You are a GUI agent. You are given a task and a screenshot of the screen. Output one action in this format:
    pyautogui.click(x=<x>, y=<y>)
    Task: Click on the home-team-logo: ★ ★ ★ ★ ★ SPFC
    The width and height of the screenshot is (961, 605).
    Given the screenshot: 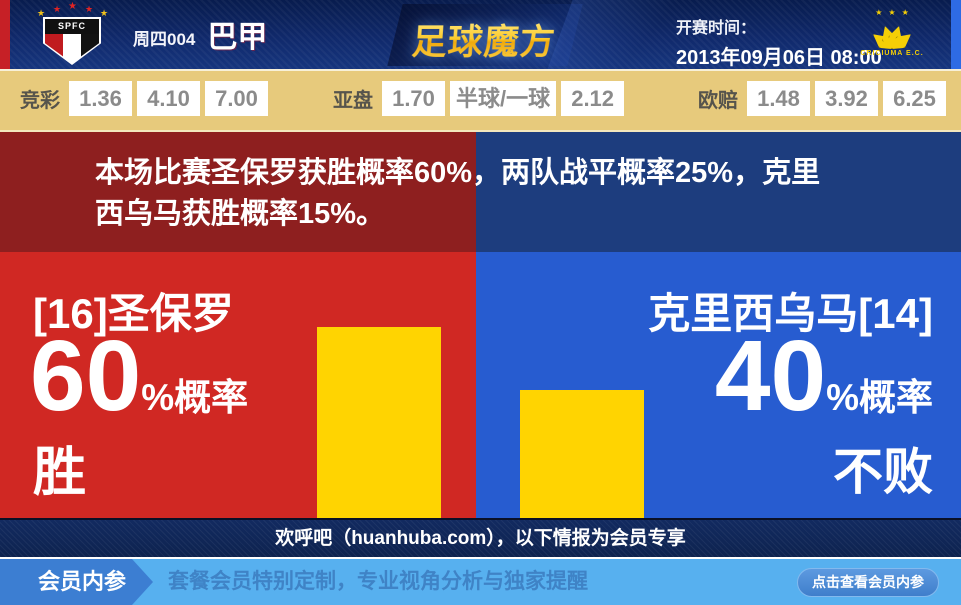 What is the action you would take?
    pyautogui.click(x=72, y=34)
    